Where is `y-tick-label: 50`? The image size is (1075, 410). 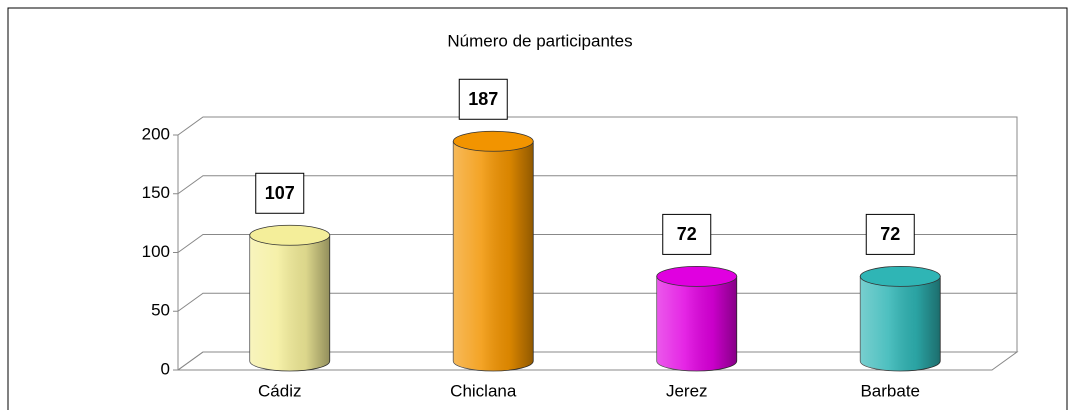
y-tick-label: 50 is located at coordinates (160, 310).